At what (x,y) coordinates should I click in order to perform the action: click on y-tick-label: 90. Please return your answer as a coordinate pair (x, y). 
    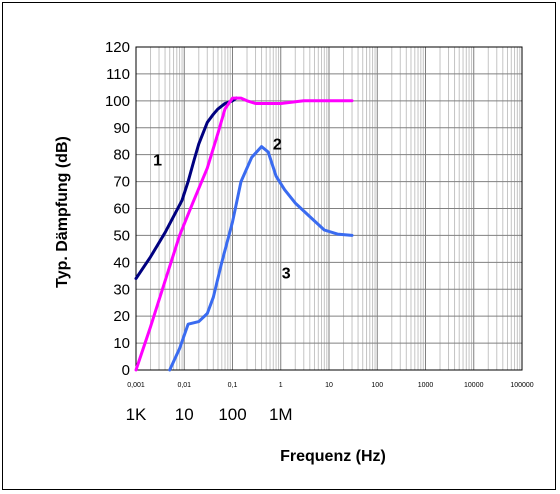
    Looking at the image, I should click on (121, 128).